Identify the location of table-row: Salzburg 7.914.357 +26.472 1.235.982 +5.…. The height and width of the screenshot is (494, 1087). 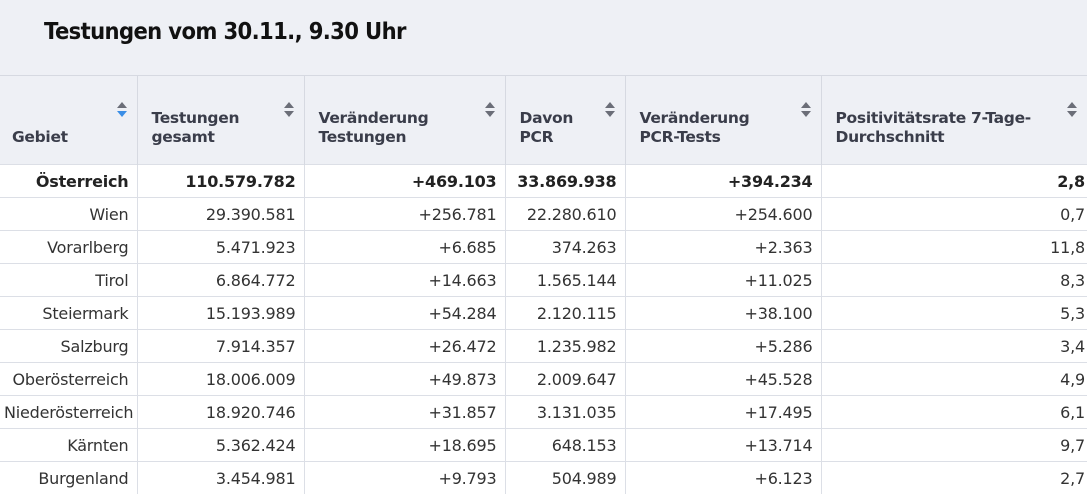
(543, 346).